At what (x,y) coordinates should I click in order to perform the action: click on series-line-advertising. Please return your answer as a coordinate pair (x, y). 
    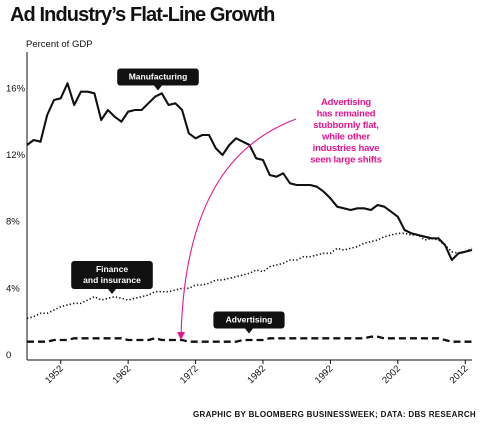
    Looking at the image, I should click on (249, 339).